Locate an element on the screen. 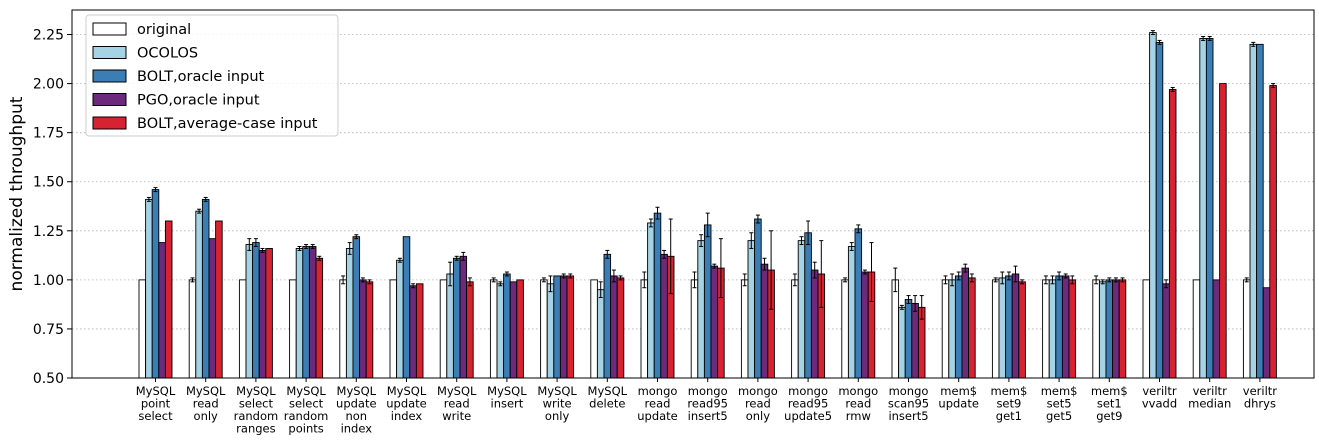  x-tick-label-line: insert5 is located at coordinates (908, 416).